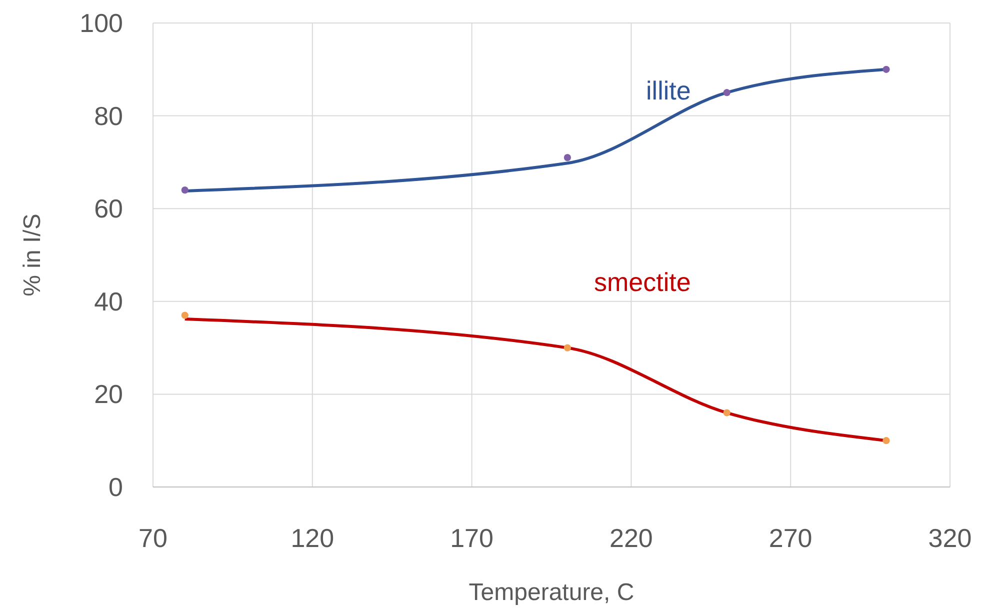 The width and height of the screenshot is (986, 614). Describe the element at coordinates (312, 538) in the screenshot. I see `x-tick-label: 120` at that location.